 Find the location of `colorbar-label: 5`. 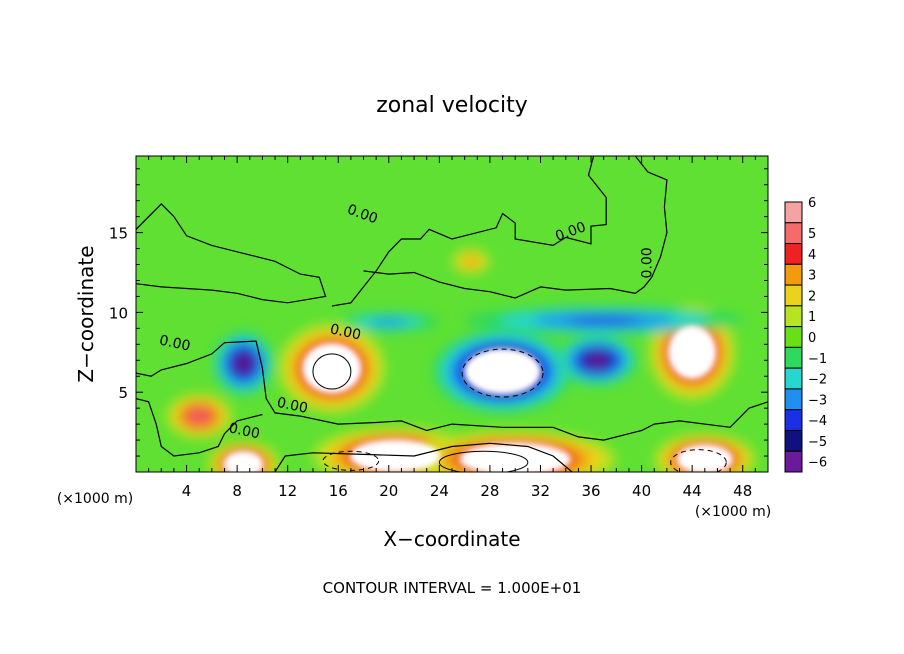

colorbar-label: 5 is located at coordinates (812, 234).